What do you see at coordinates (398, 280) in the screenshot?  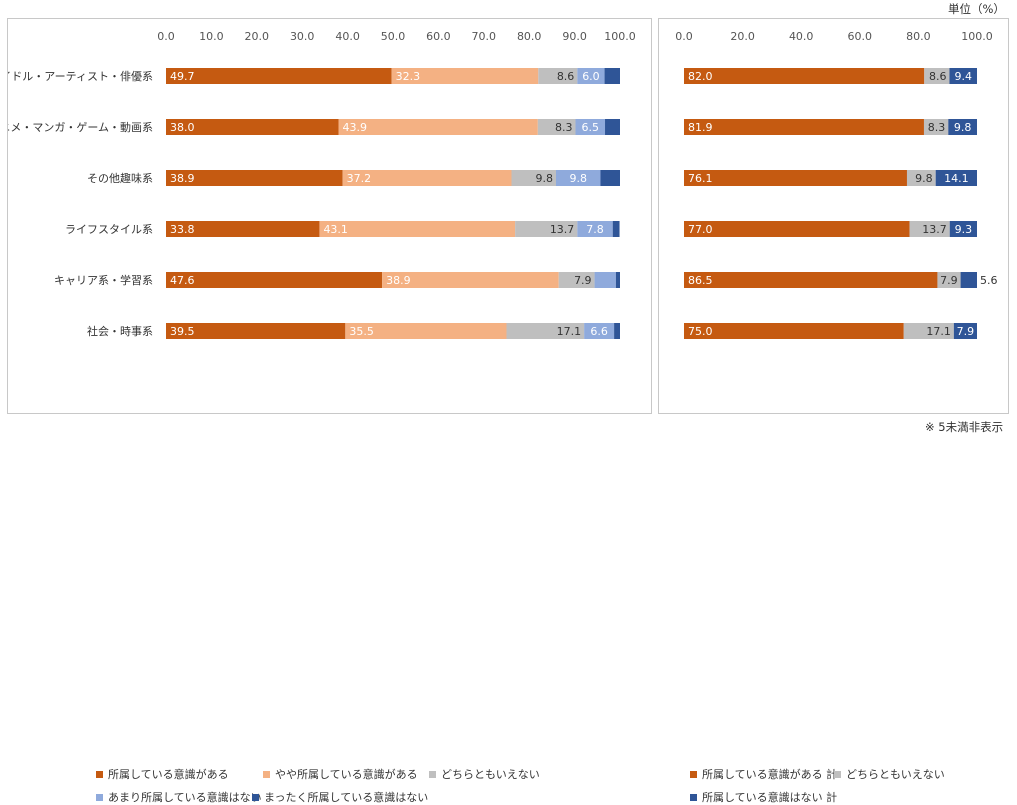 I see `data-label: 38.9` at bounding box center [398, 280].